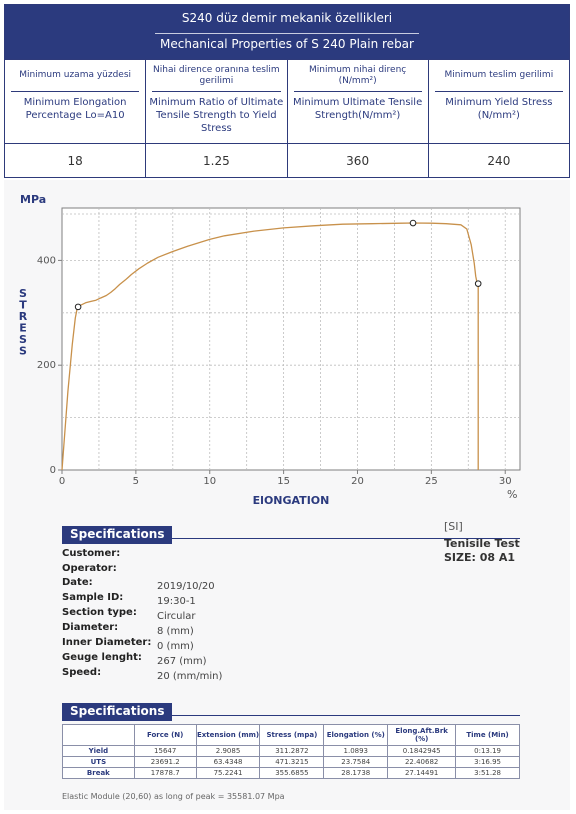 The image size is (576, 814). What do you see at coordinates (76, 160) in the screenshot?
I see `value-elongation: 18` at bounding box center [76, 160].